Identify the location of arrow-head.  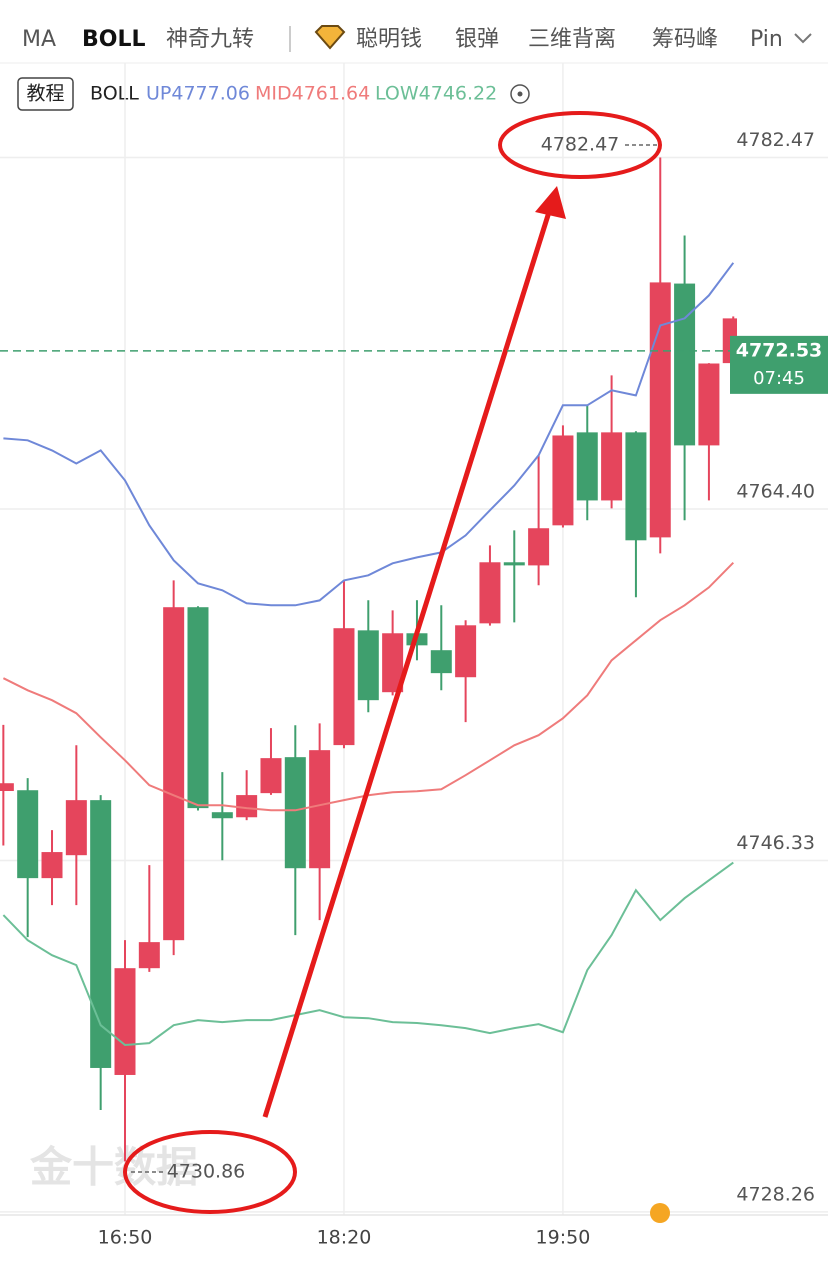
(550, 202).